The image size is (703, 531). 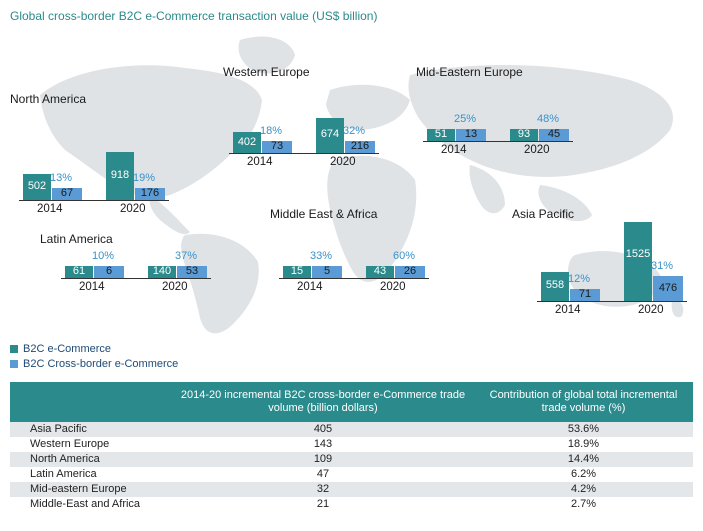 I want to click on label-cross-border-we-2014: 73, so click(x=277, y=146).